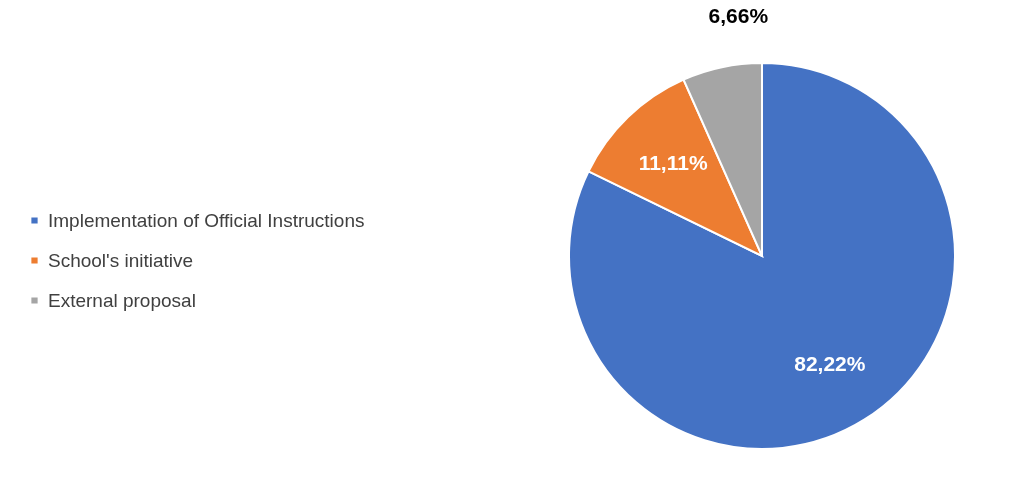 Image resolution: width=1009 pixels, height=485 pixels. Describe the element at coordinates (673, 162) in the screenshot. I see `data-label: 11,11%` at that location.